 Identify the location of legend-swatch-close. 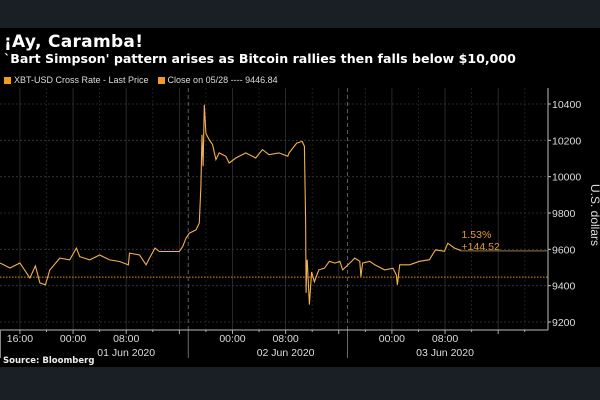
(161, 80).